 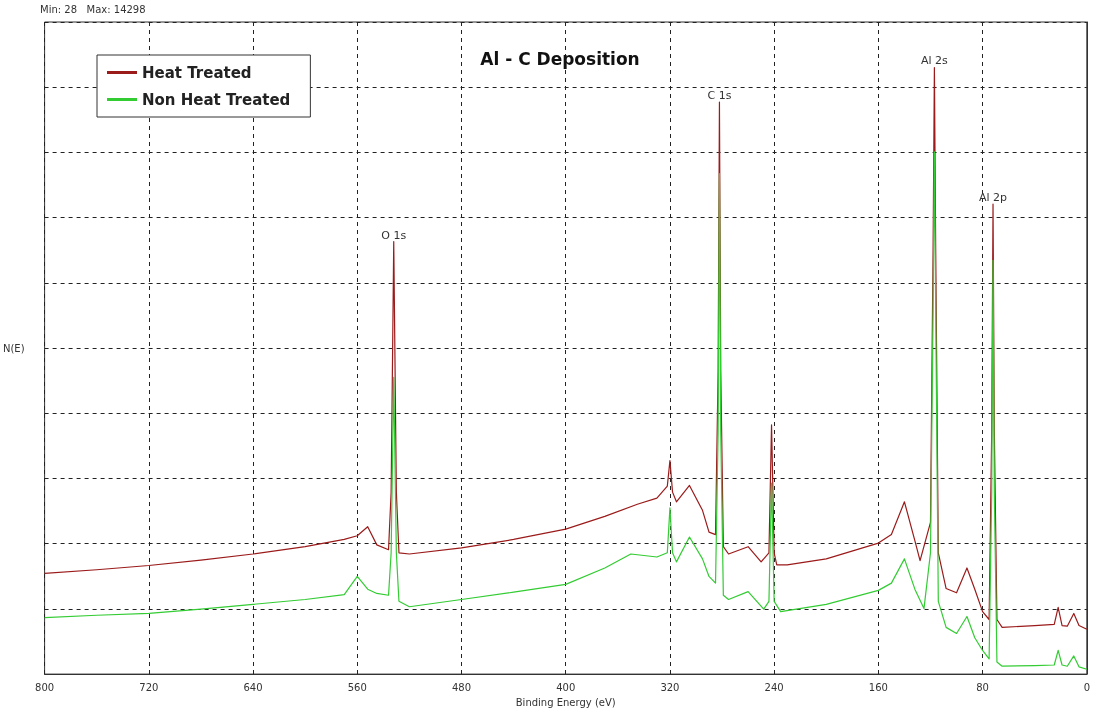 What do you see at coordinates (149, 687) in the screenshot?
I see `x-tick-label: 720` at bounding box center [149, 687].